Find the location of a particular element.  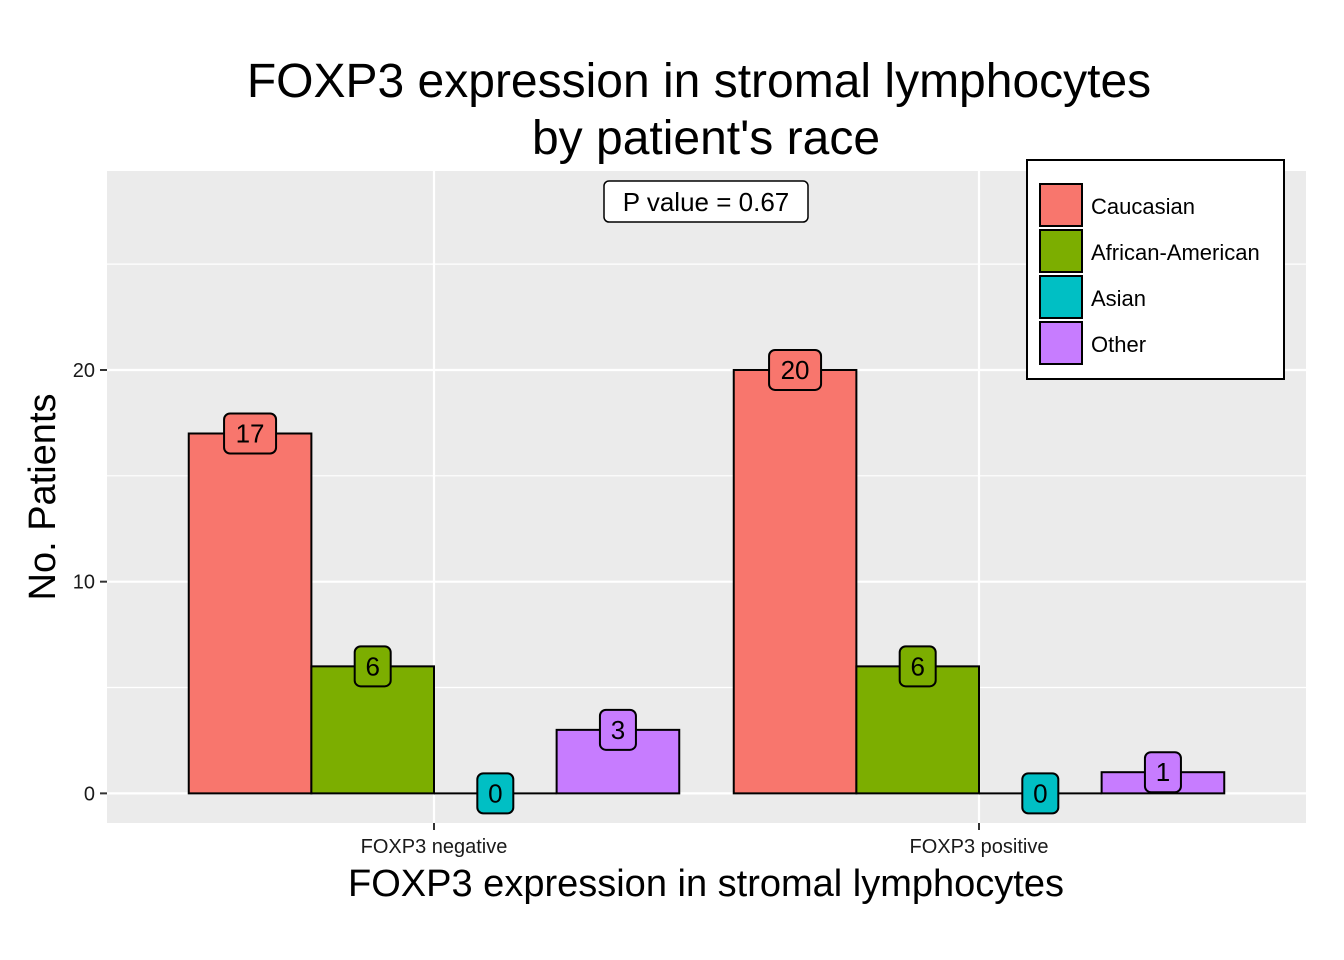

y-tick-label: 10 is located at coordinates (84, 583).